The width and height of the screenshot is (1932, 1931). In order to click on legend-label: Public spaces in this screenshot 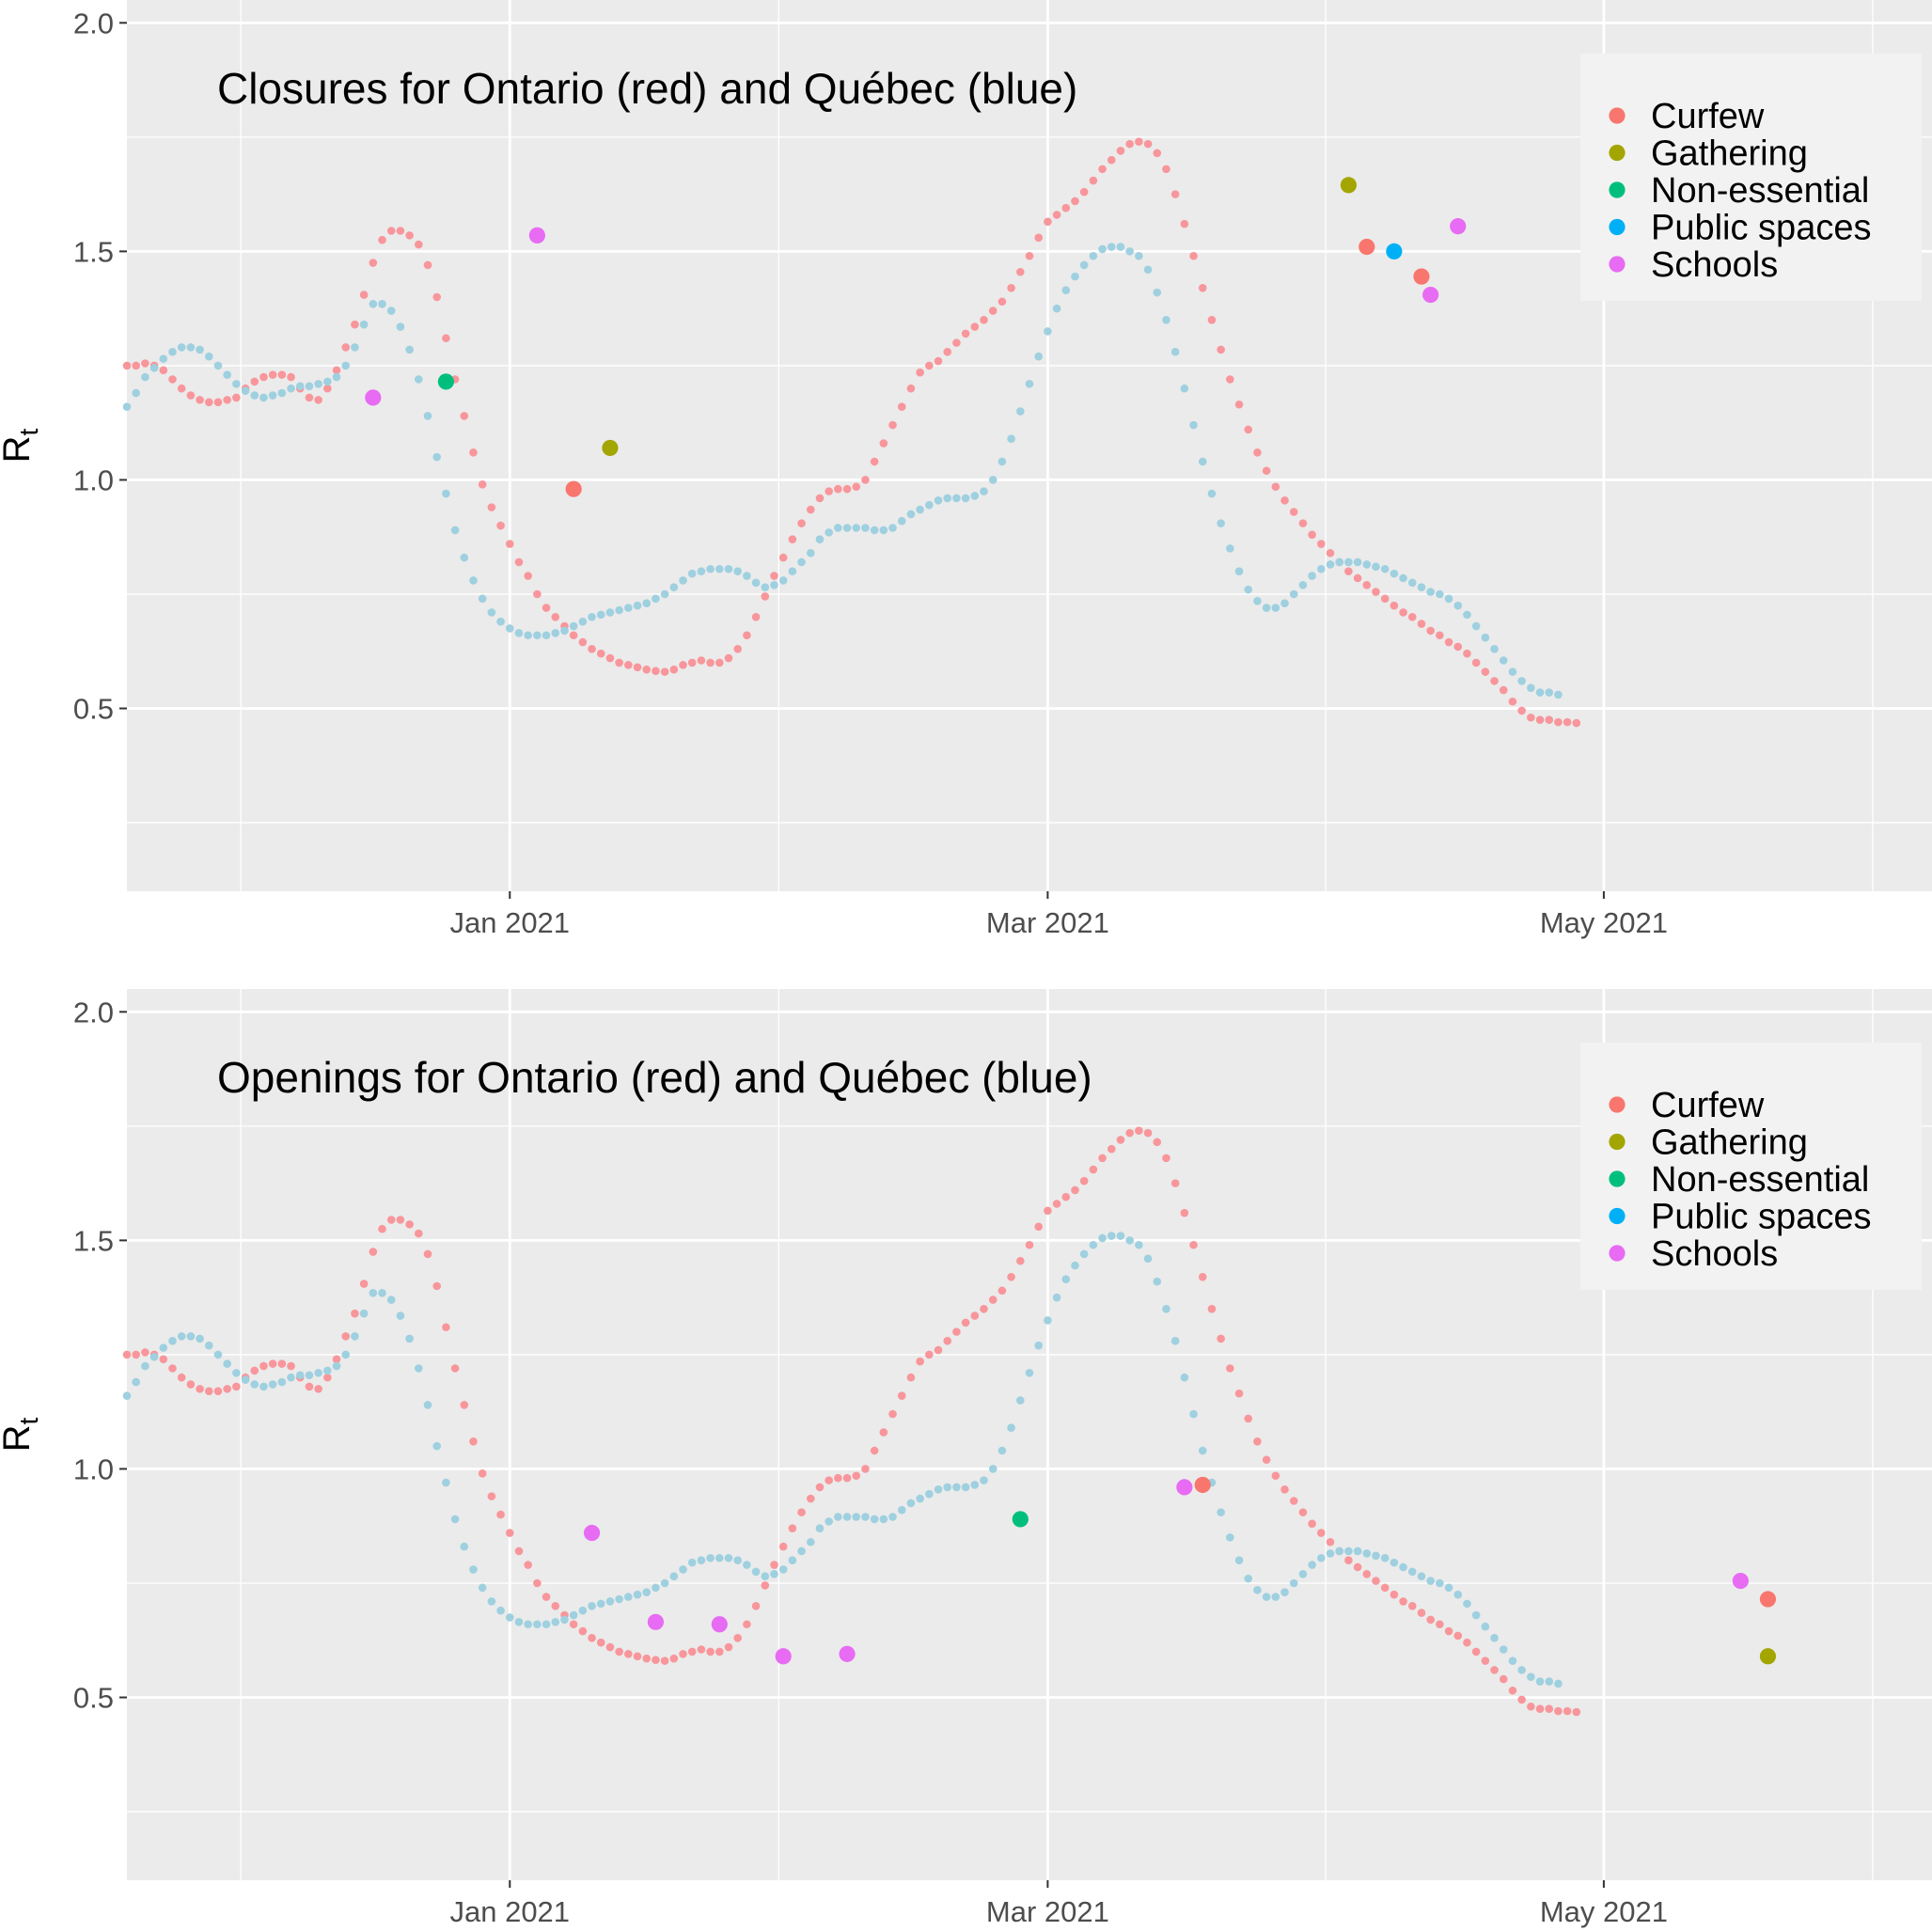, I will do `click(1761, 228)`.